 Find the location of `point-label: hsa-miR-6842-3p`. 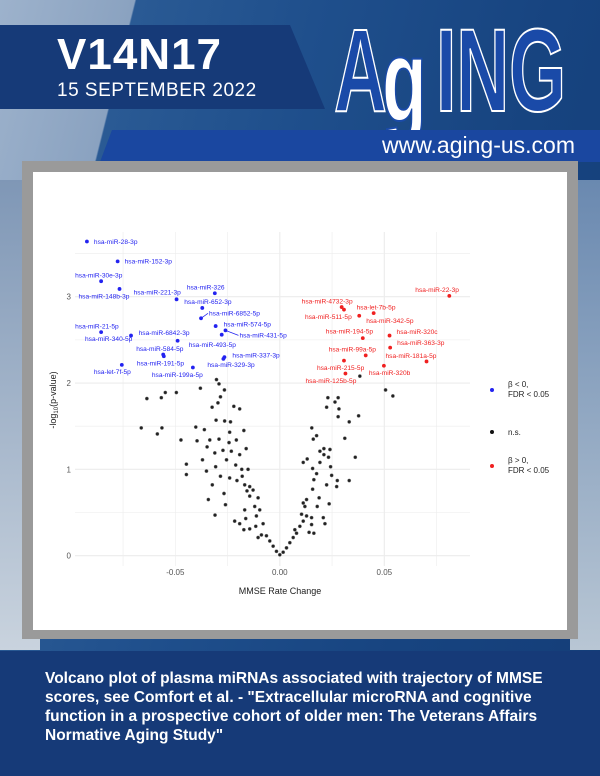

point-label: hsa-miR-6842-3p is located at coordinates (164, 333).